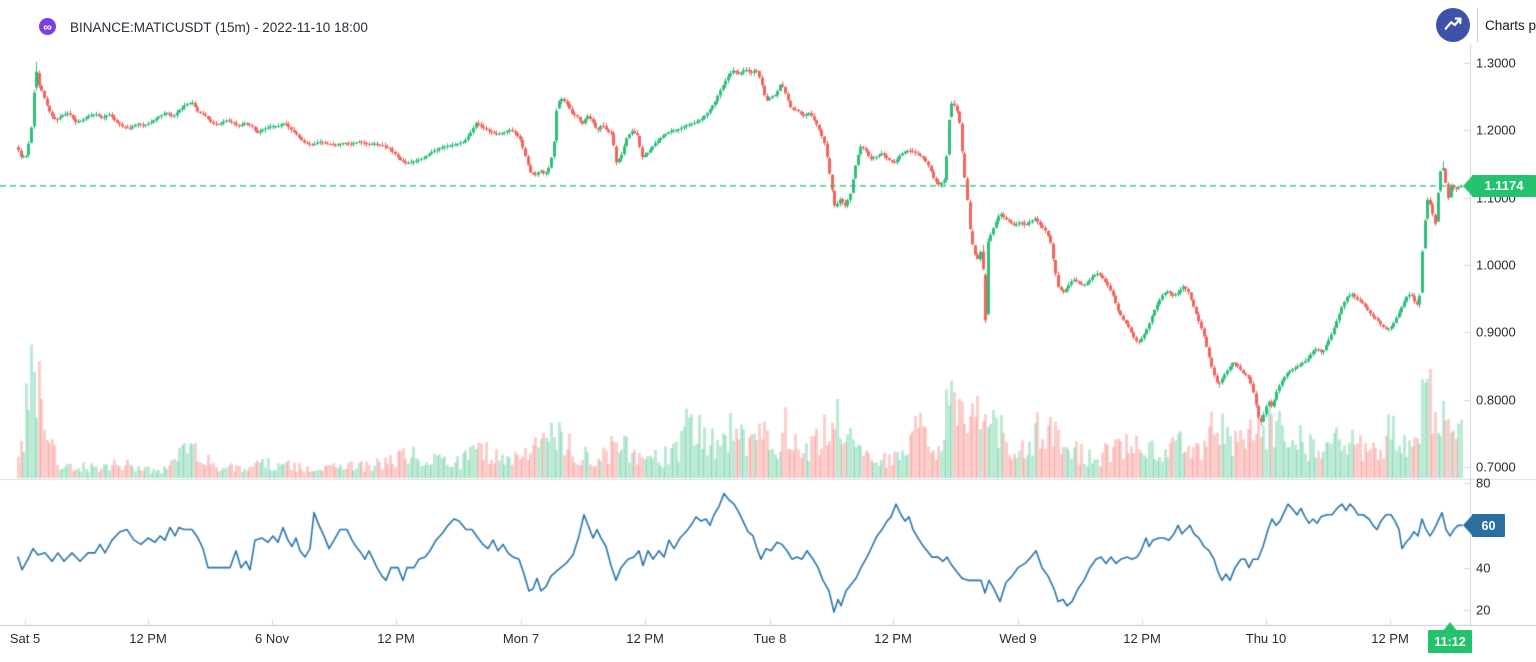  Describe the element at coordinates (25, 638) in the screenshot. I see `time-tick-label: Sat 5` at that location.